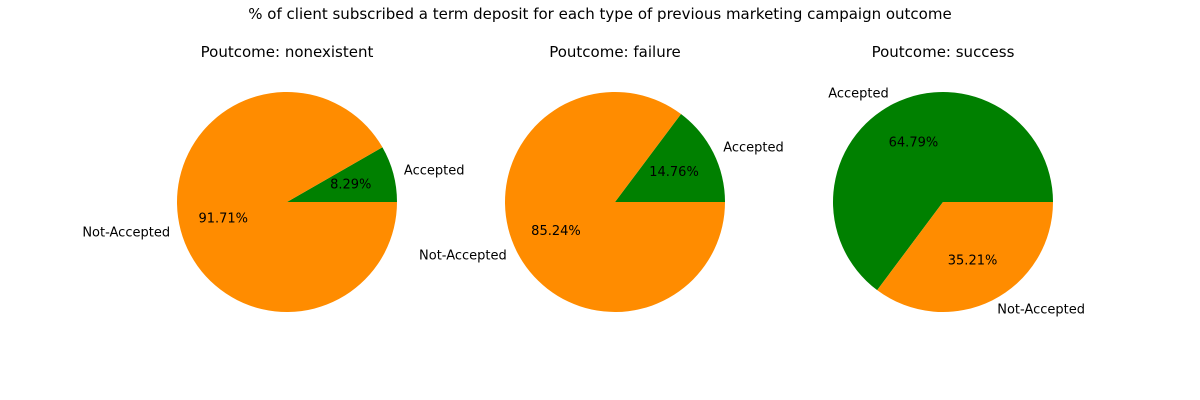 The height and width of the screenshot is (400, 1200). What do you see at coordinates (556, 231) in the screenshot?
I see `slice-percent-label: 85.24%` at bounding box center [556, 231].